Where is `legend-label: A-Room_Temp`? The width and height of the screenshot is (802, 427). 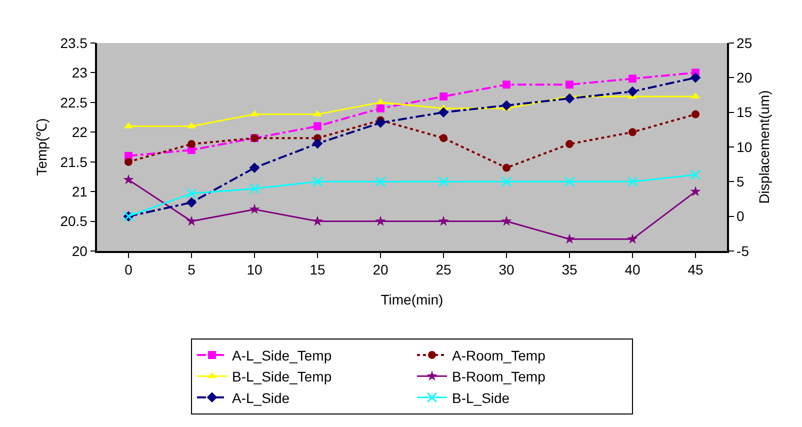 legend-label: A-Room_Temp is located at coordinates (499, 355).